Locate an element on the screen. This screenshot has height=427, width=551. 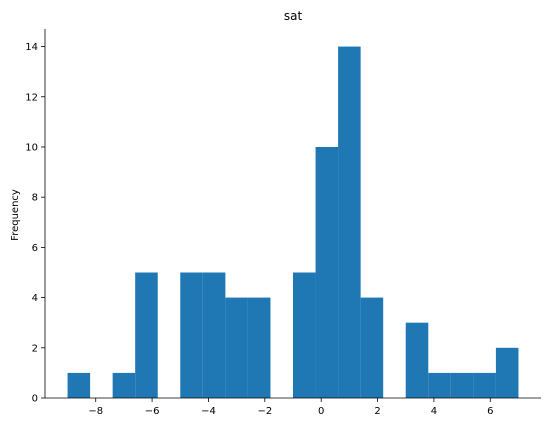
x-tick-label: 4 is located at coordinates (434, 411).